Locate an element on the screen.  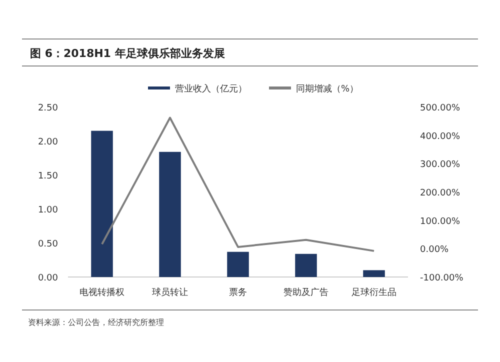
text: 资料来源：公司公告，经济研究所整理 is located at coordinates (96, 322).